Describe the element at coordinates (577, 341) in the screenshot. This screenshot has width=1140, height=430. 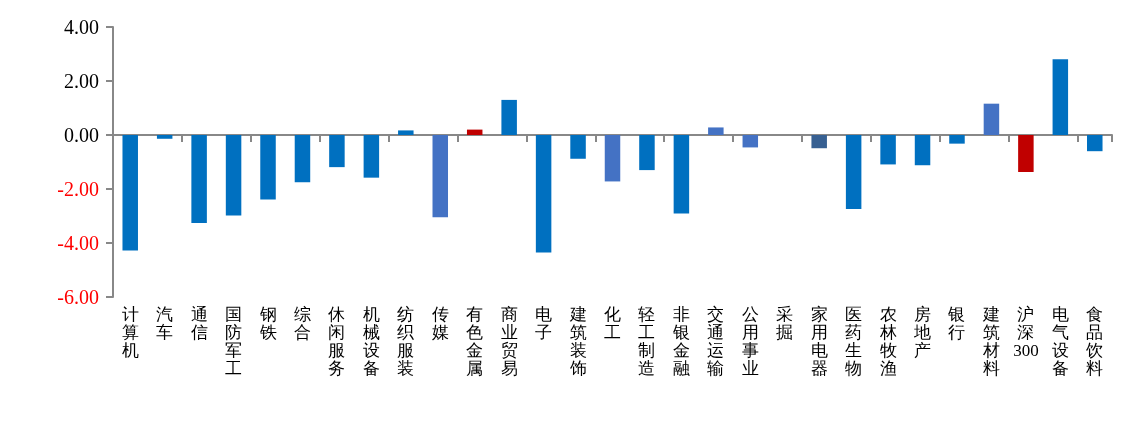
I see `x-tick-label: 建筑装饰` at that location.